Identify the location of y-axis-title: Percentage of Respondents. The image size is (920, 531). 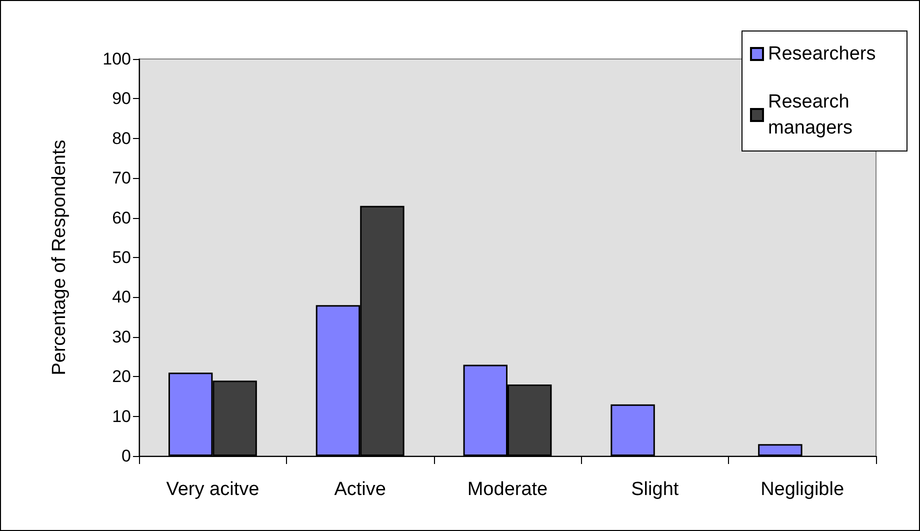
(59, 258).